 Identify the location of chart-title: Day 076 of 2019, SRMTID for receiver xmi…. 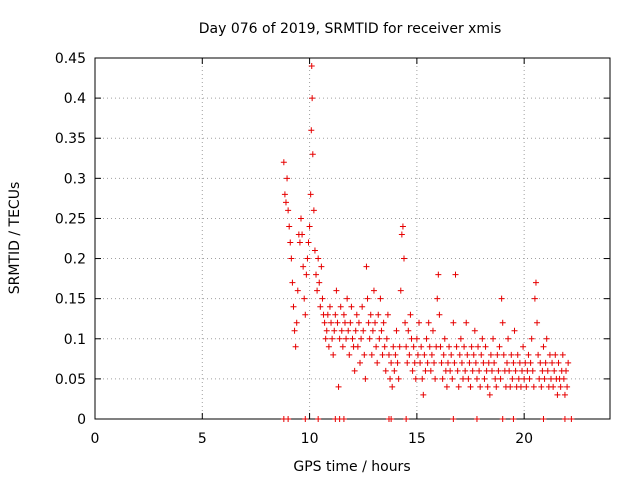
(350, 29).